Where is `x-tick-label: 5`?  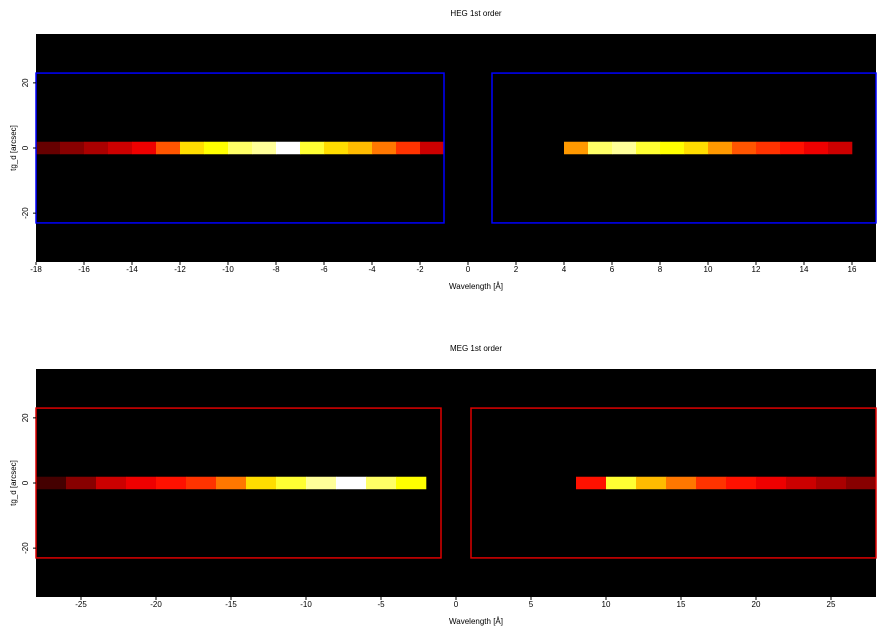 x-tick-label: 5 is located at coordinates (531, 604).